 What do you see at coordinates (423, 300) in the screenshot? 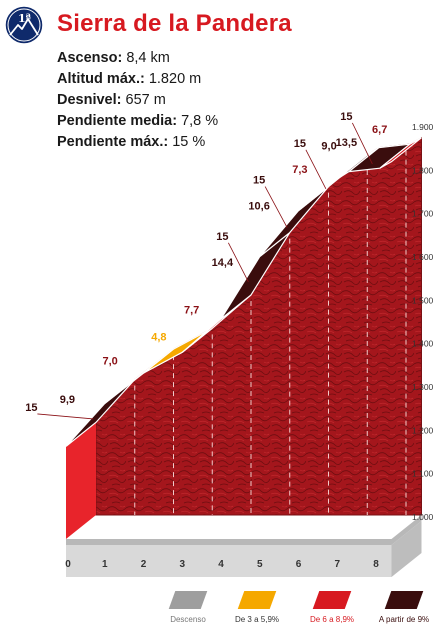
I see `y-tick-label: 1.500` at bounding box center [423, 300].